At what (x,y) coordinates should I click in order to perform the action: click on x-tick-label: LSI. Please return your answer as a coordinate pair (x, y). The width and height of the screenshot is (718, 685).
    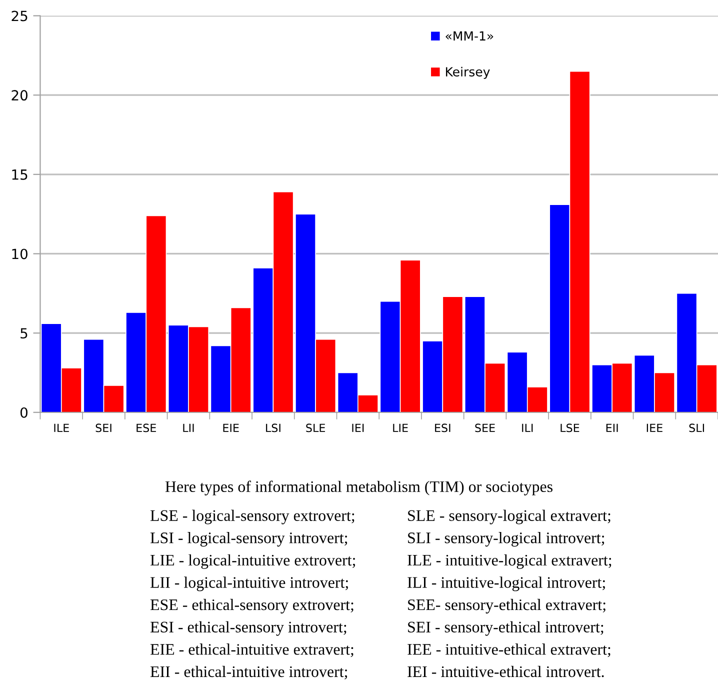
    Looking at the image, I should click on (273, 428).